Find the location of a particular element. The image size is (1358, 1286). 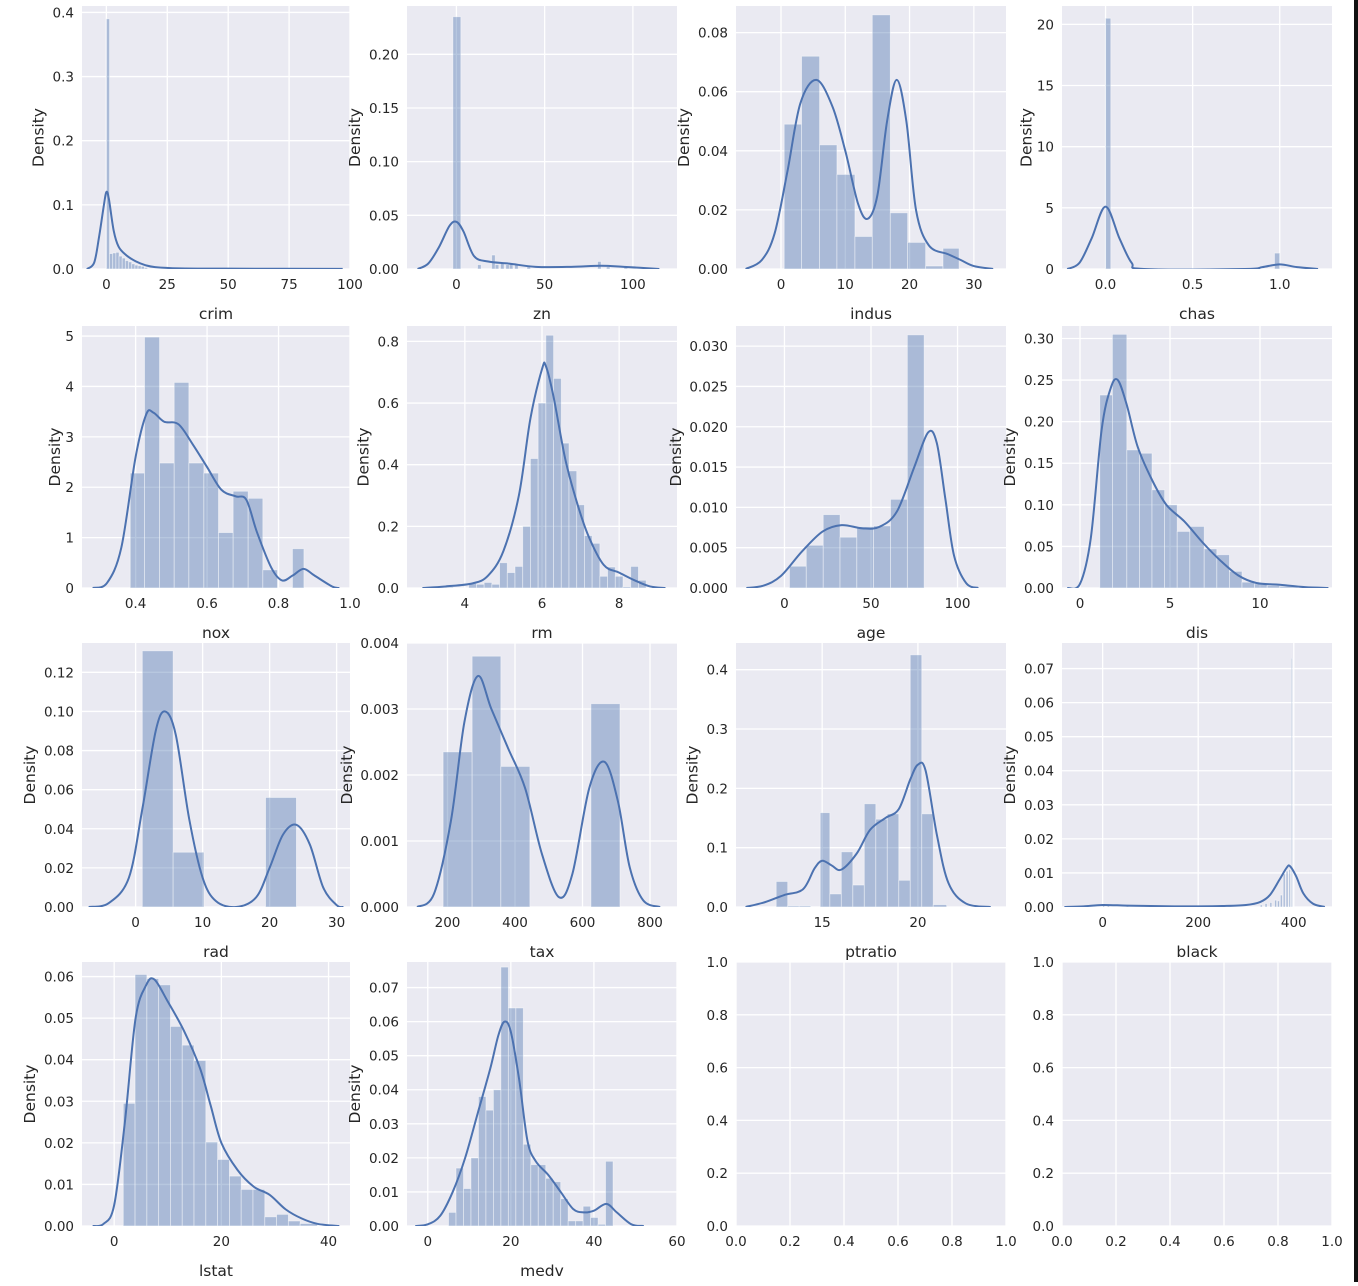

x-tick-label: 0.5 is located at coordinates (1192, 285).